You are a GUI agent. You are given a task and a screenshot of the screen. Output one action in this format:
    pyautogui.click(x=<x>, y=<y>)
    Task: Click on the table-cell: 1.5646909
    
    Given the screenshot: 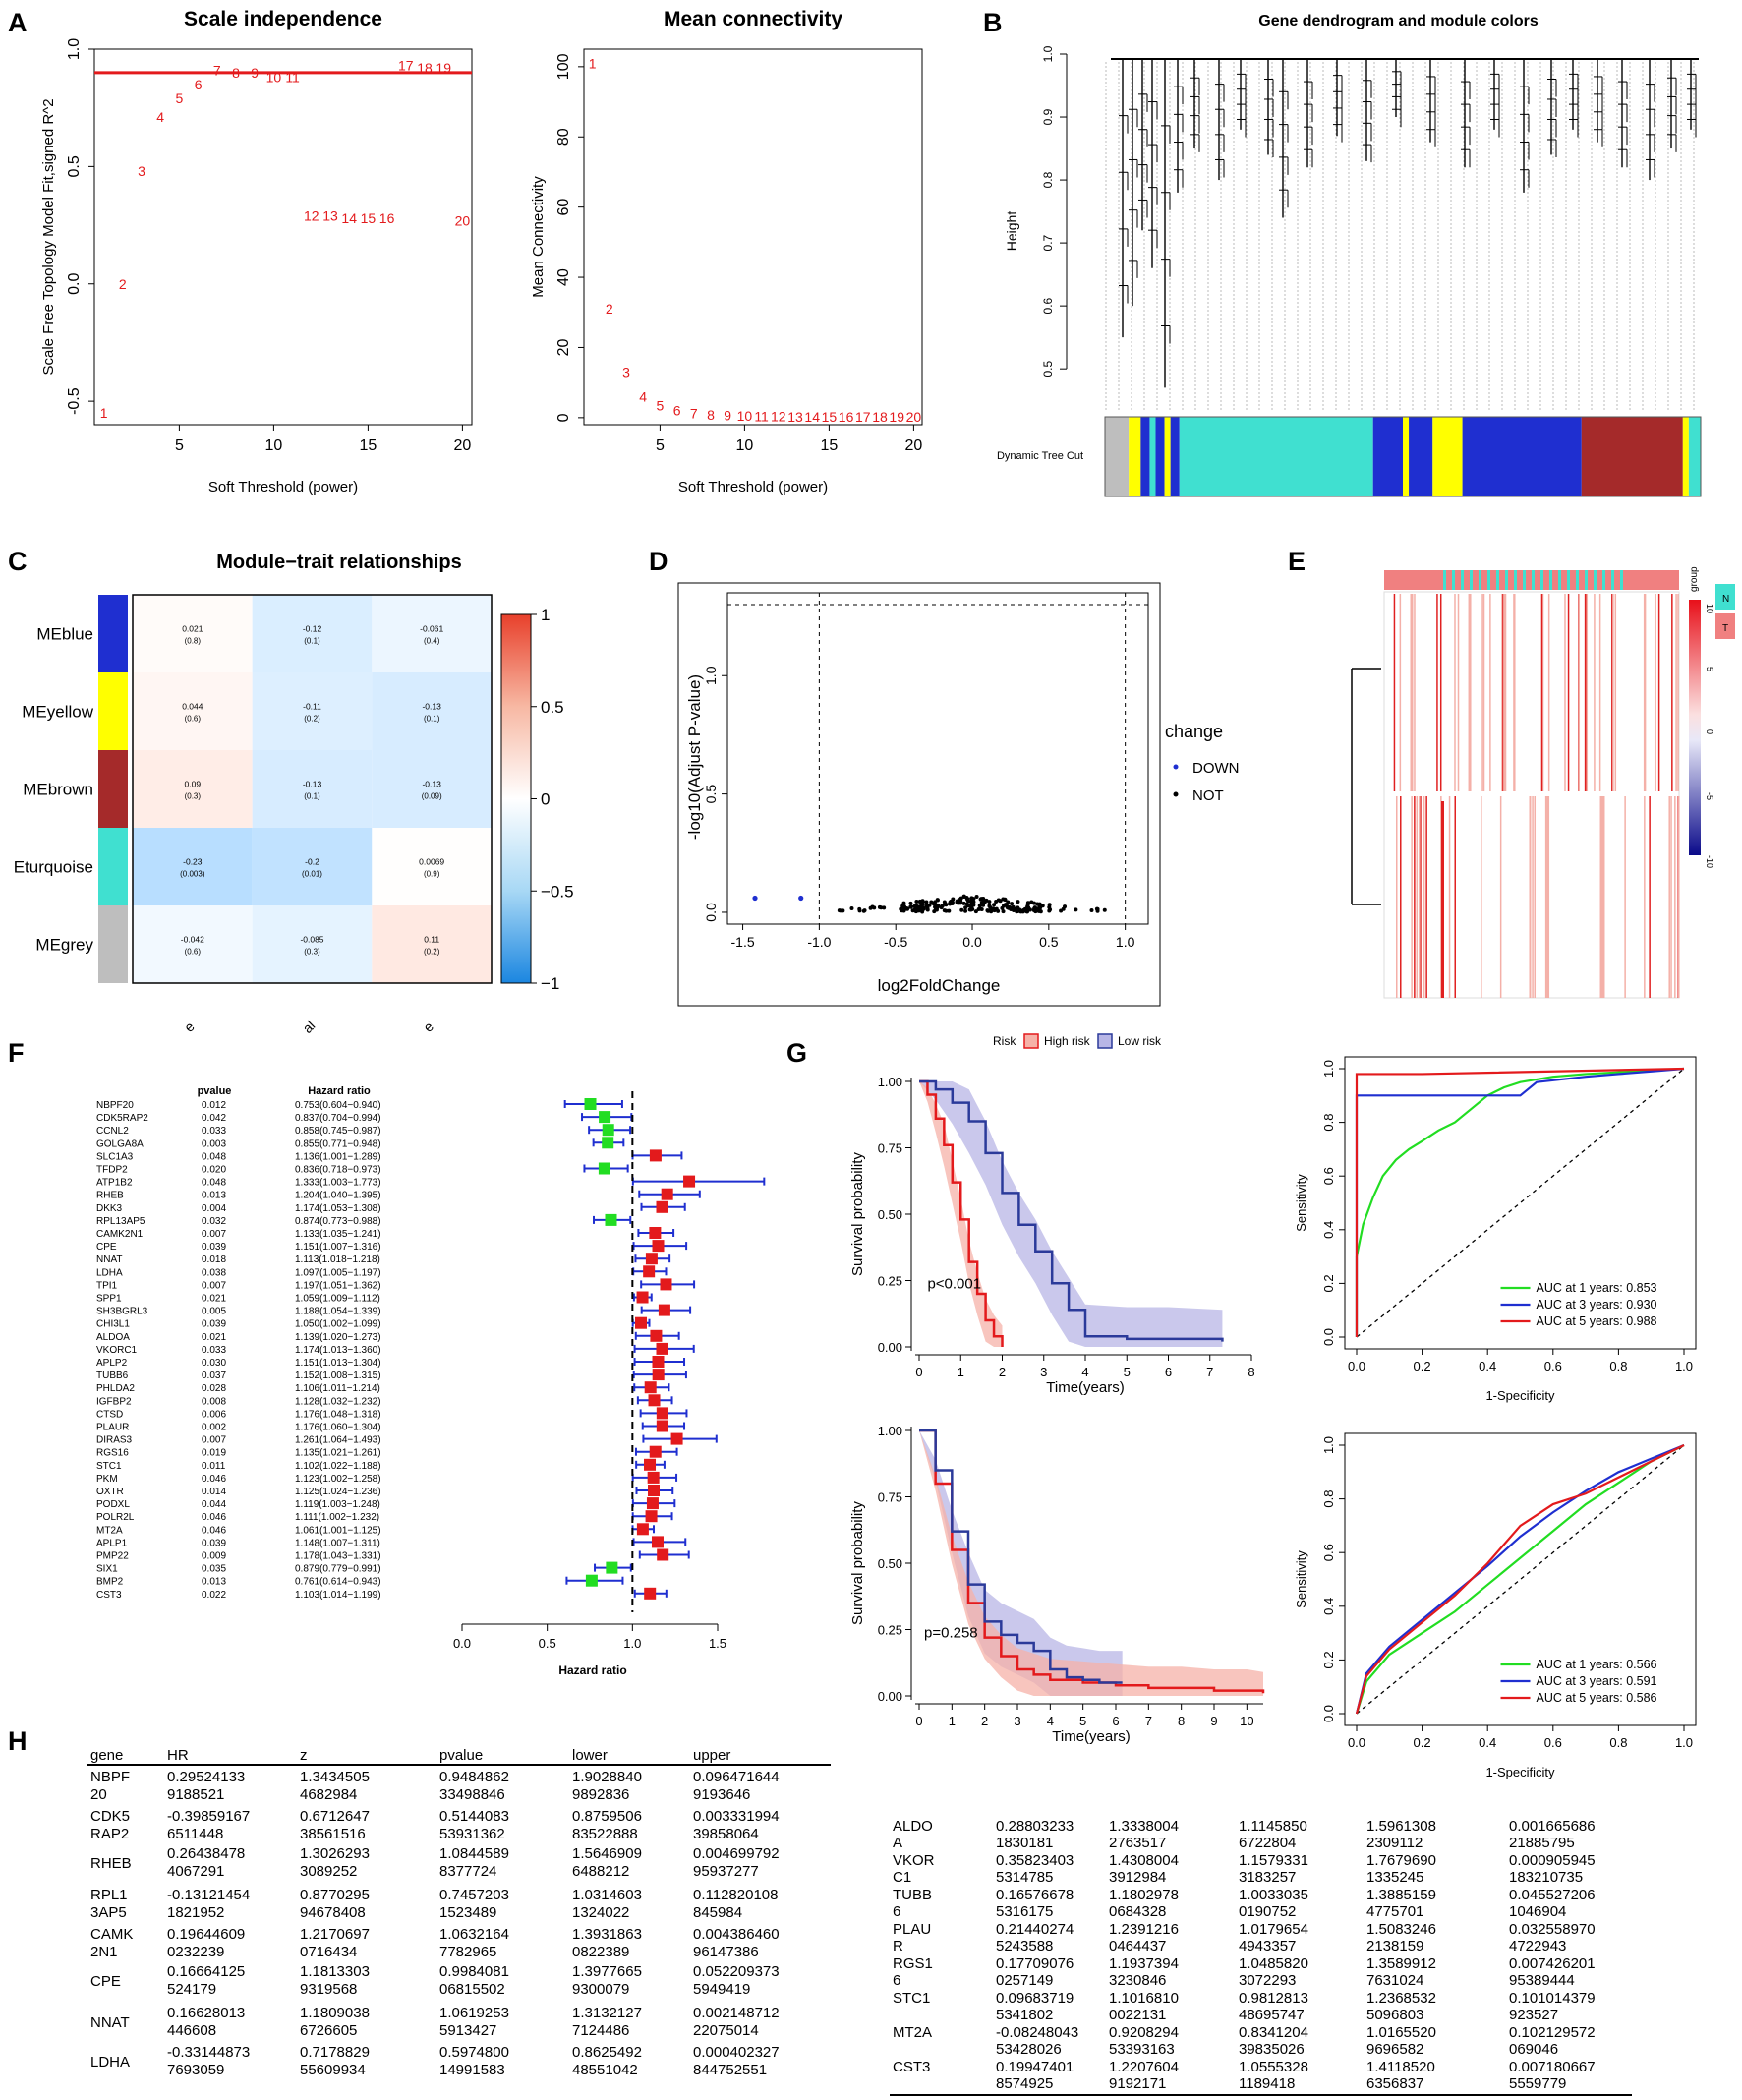 What is the action you would take?
    pyautogui.click(x=607, y=1853)
    